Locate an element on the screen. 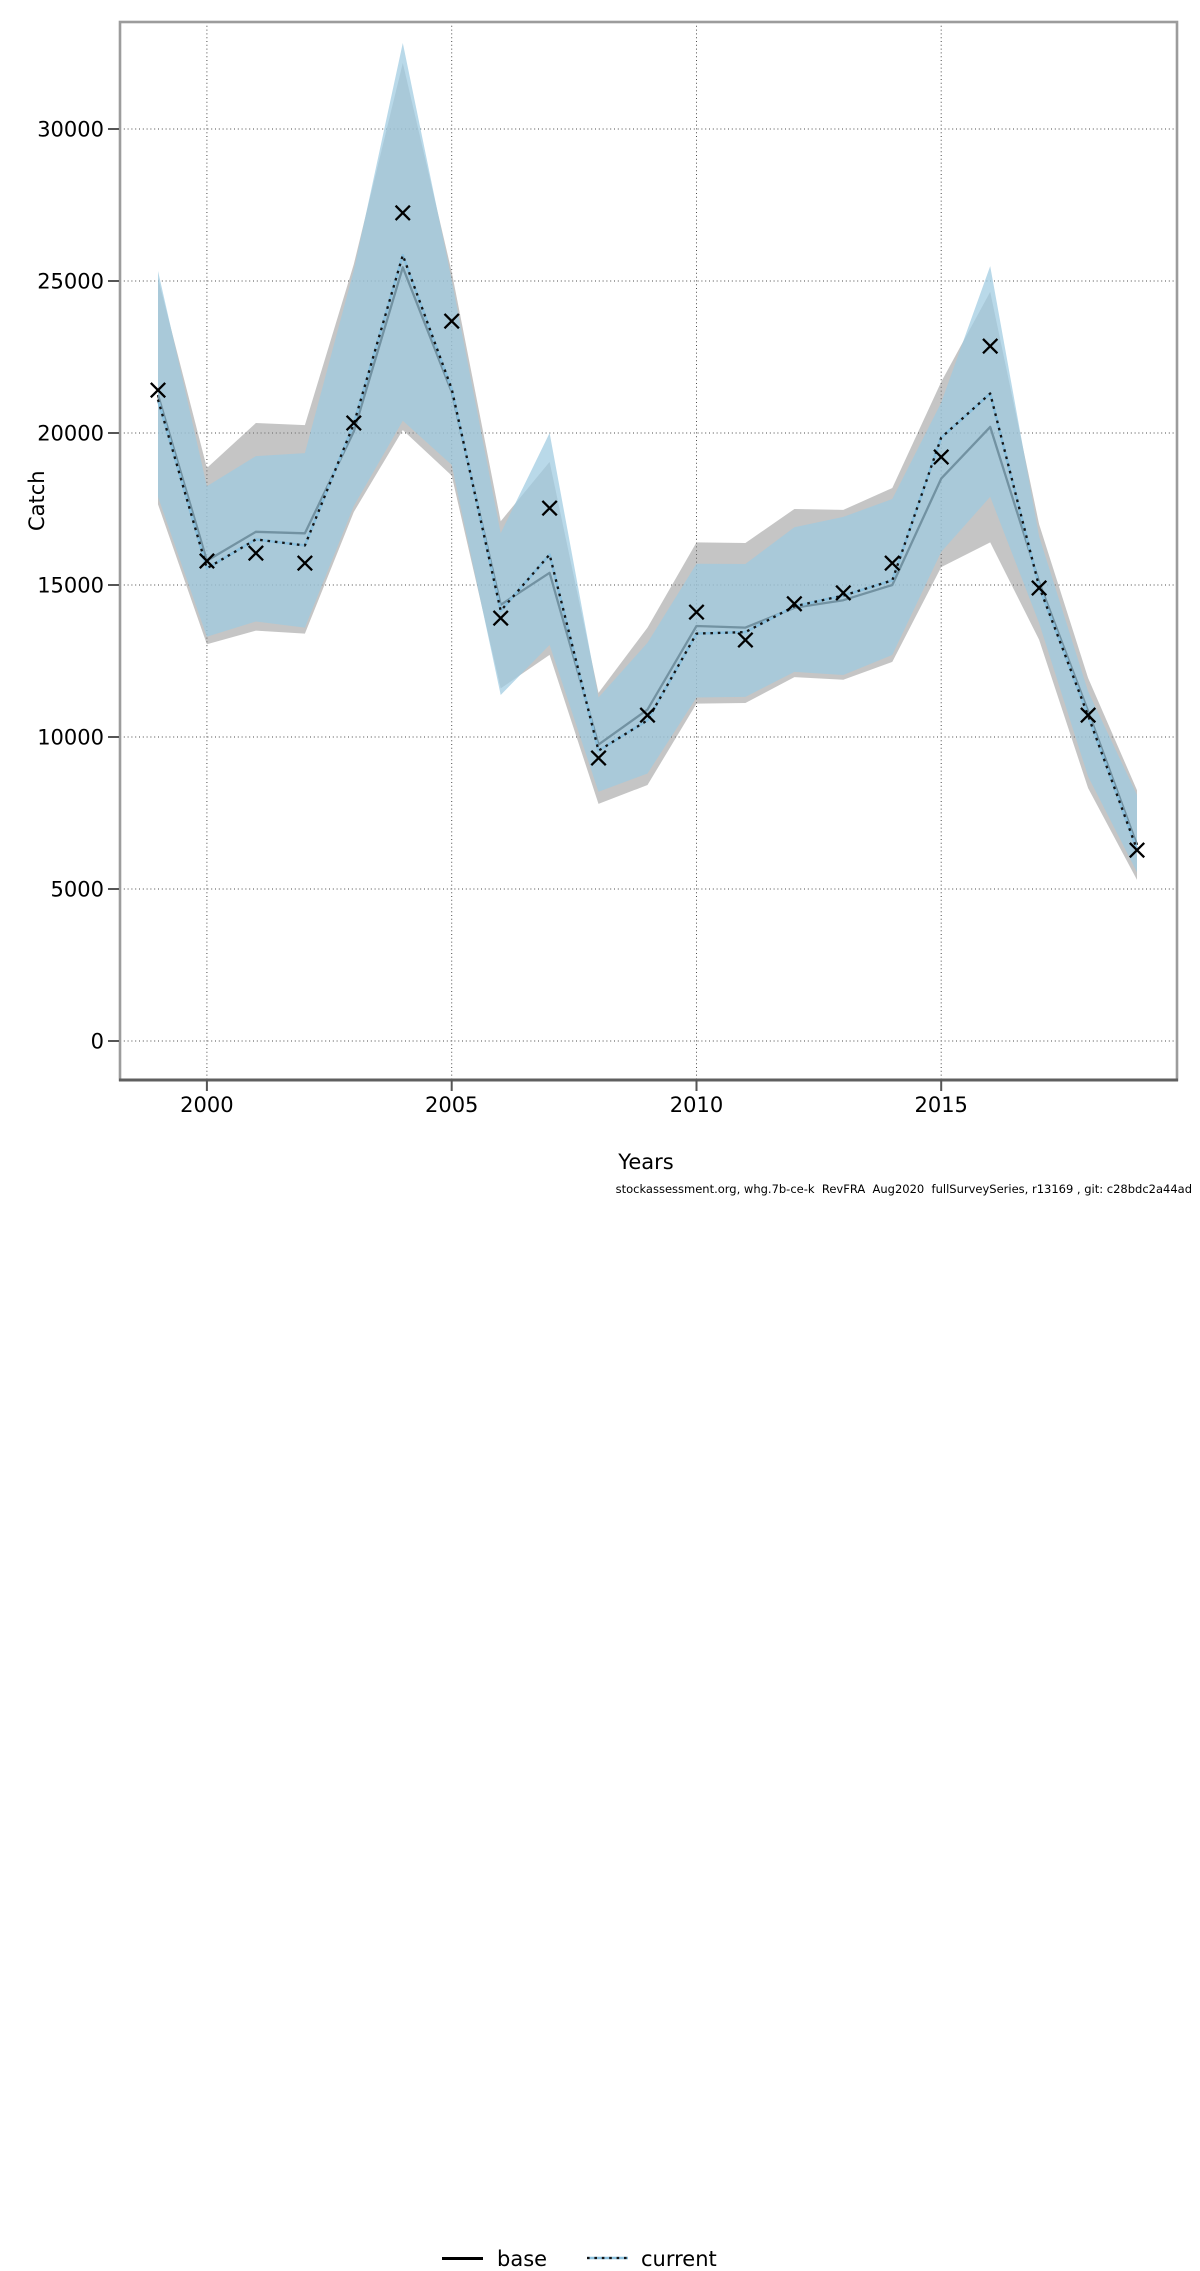 This screenshot has width=1200, height=2271. x-tick-label: 2010 is located at coordinates (696, 1105).